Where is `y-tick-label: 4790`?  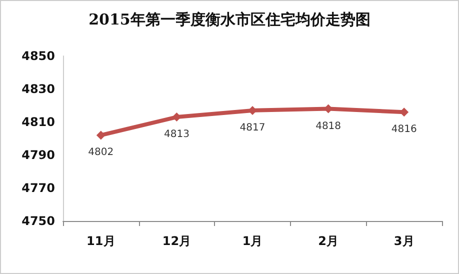 y-tick-label: 4790 is located at coordinates (38, 155).